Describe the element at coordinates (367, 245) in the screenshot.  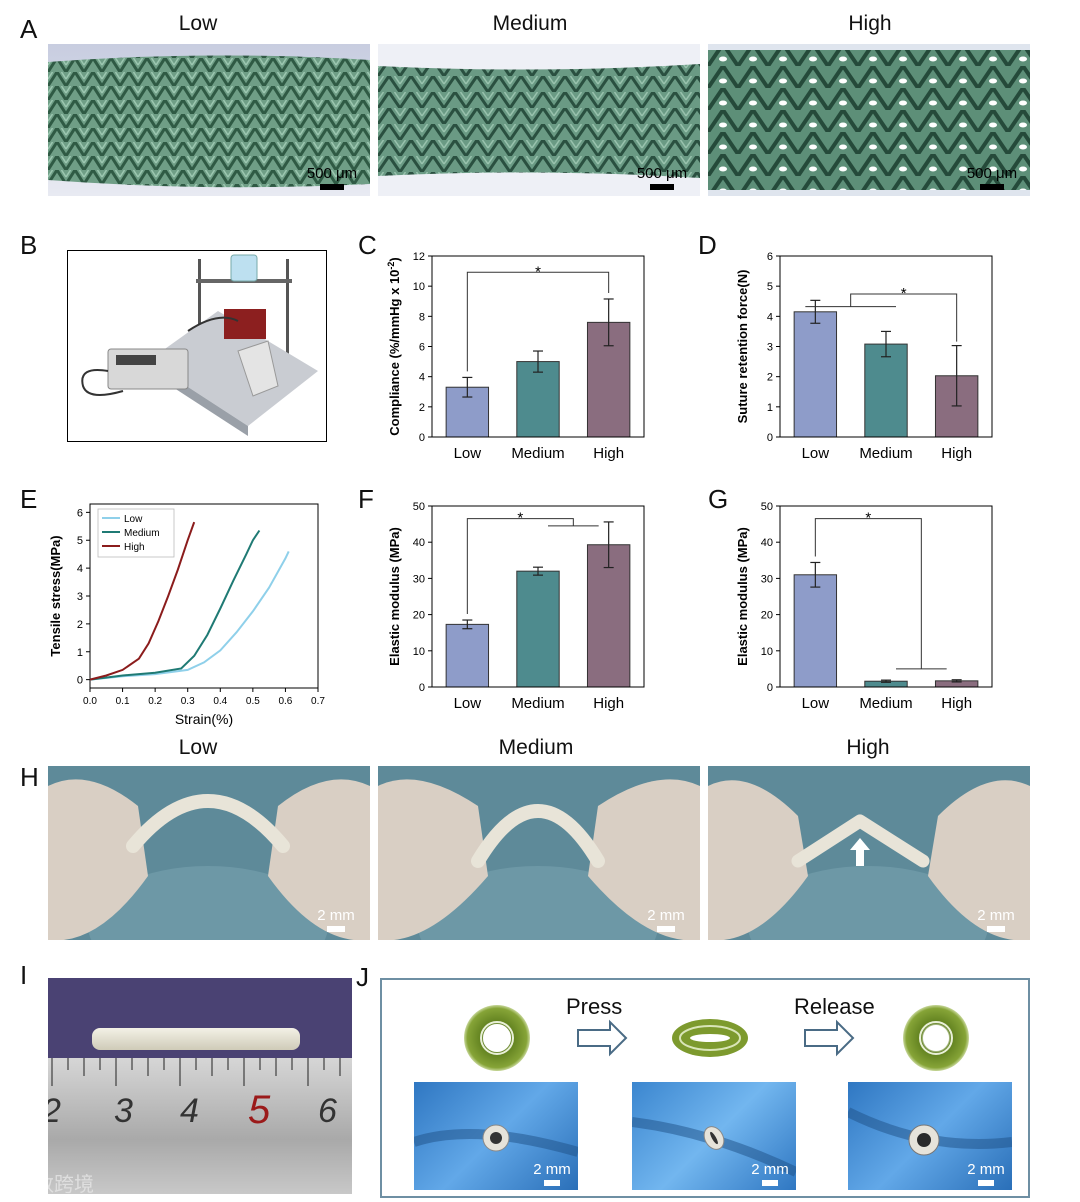
I see `panel-label-c: C` at that location.